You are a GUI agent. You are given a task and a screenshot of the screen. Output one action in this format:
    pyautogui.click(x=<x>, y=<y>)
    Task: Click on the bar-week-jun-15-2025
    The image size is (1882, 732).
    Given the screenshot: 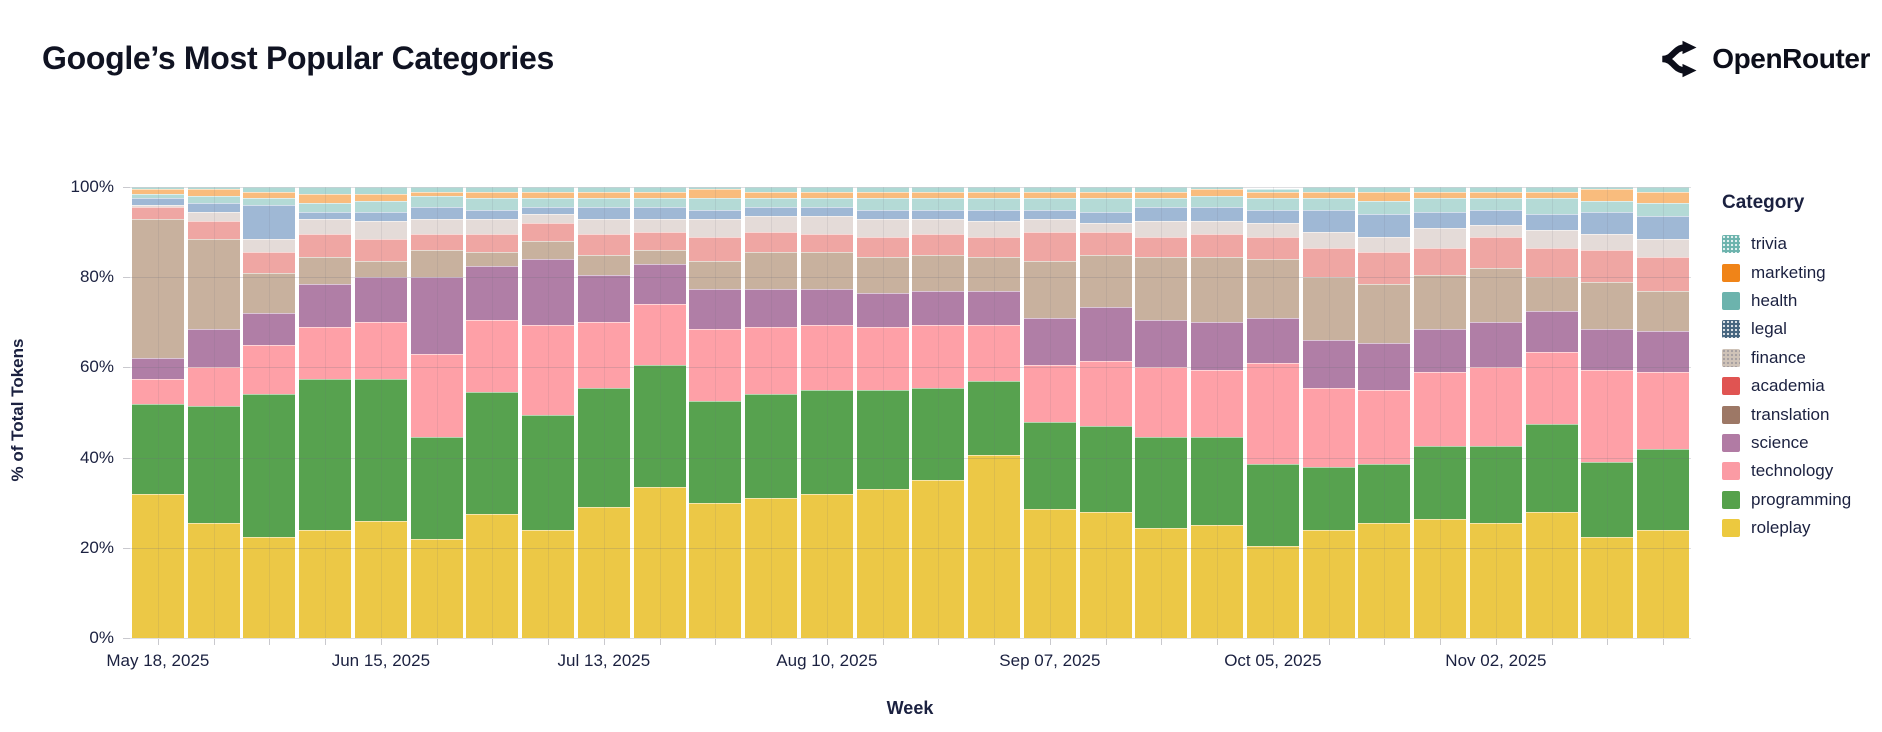 What is the action you would take?
    pyautogui.click(x=380, y=412)
    